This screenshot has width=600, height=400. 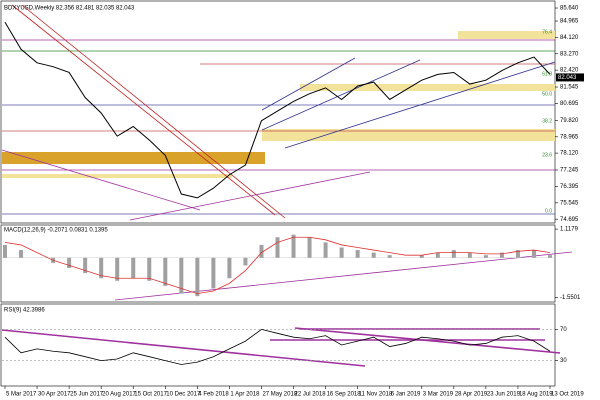 What do you see at coordinates (21, 395) in the screenshot?
I see `x-tick-label: 5 Mar 2017` at bounding box center [21, 395].